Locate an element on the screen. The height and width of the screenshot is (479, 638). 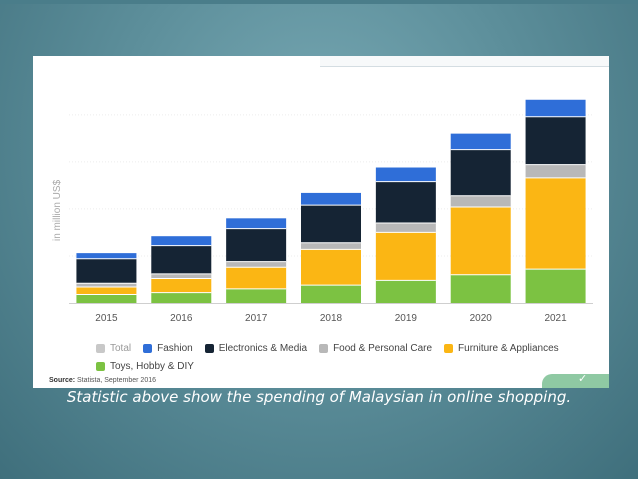
x-tick-label: 2021 is located at coordinates (555, 318).